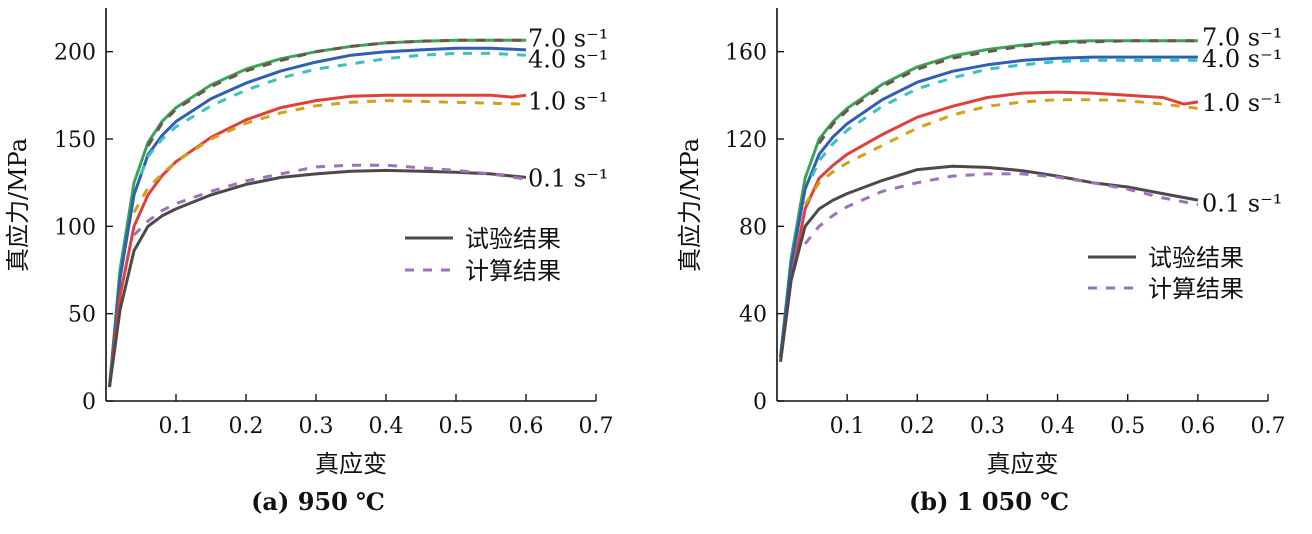 The width and height of the screenshot is (1312, 534). I want to click on y-tick-label: 200, so click(75, 53).